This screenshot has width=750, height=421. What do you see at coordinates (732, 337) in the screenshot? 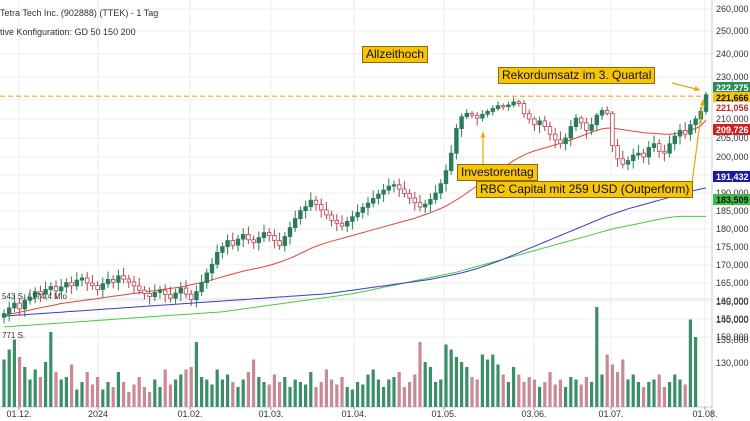
I see `y-tick-label: 150,000` at bounding box center [732, 337].